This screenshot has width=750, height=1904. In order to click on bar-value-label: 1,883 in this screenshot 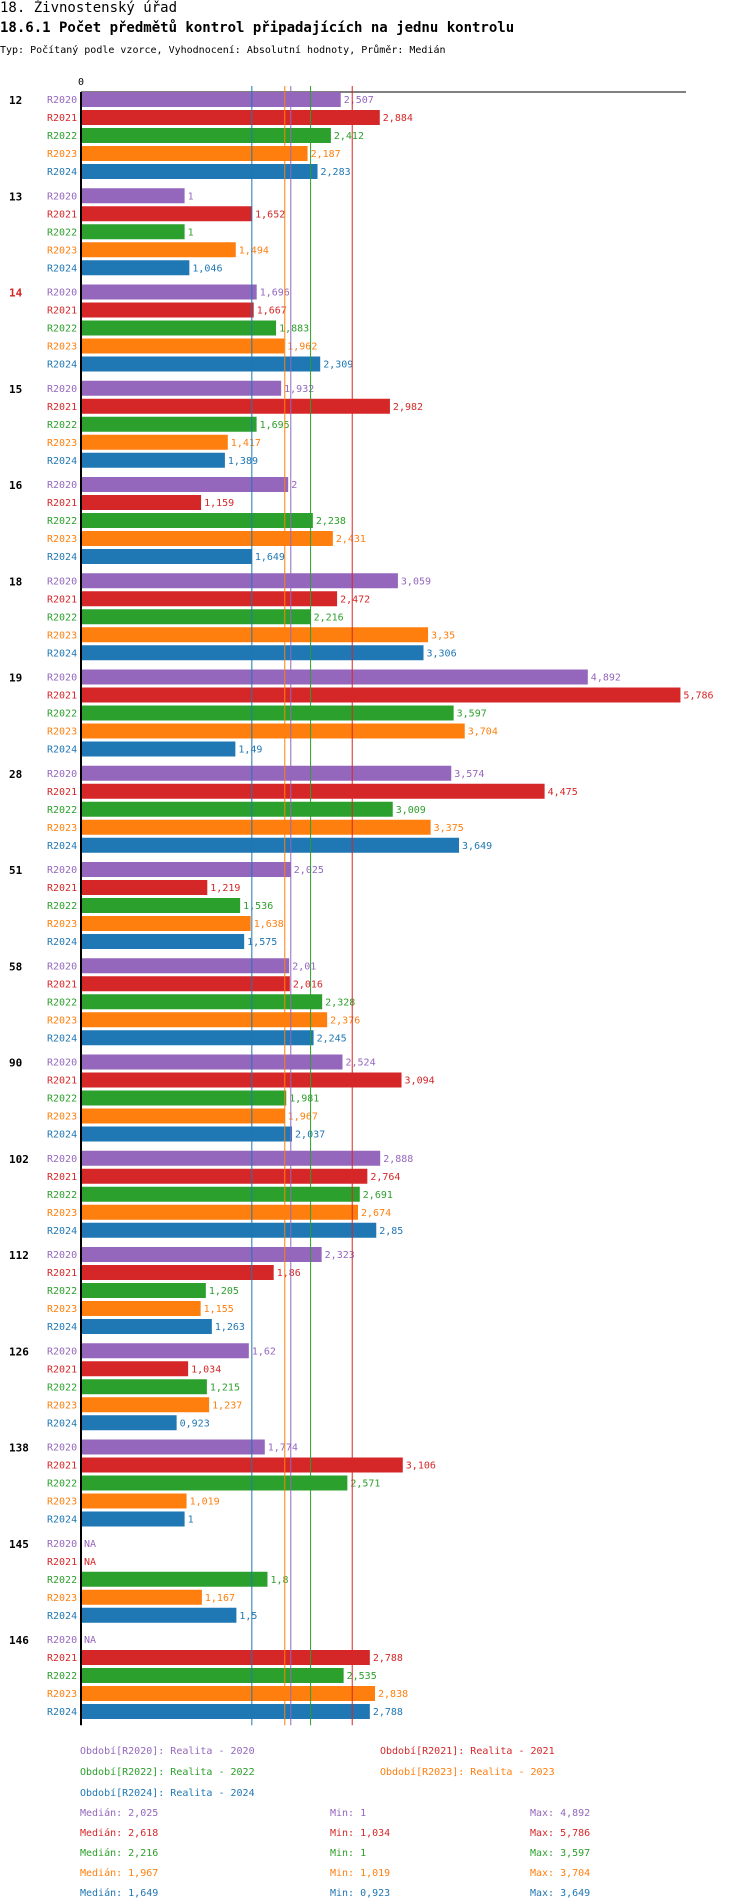, I will do `click(294, 329)`.